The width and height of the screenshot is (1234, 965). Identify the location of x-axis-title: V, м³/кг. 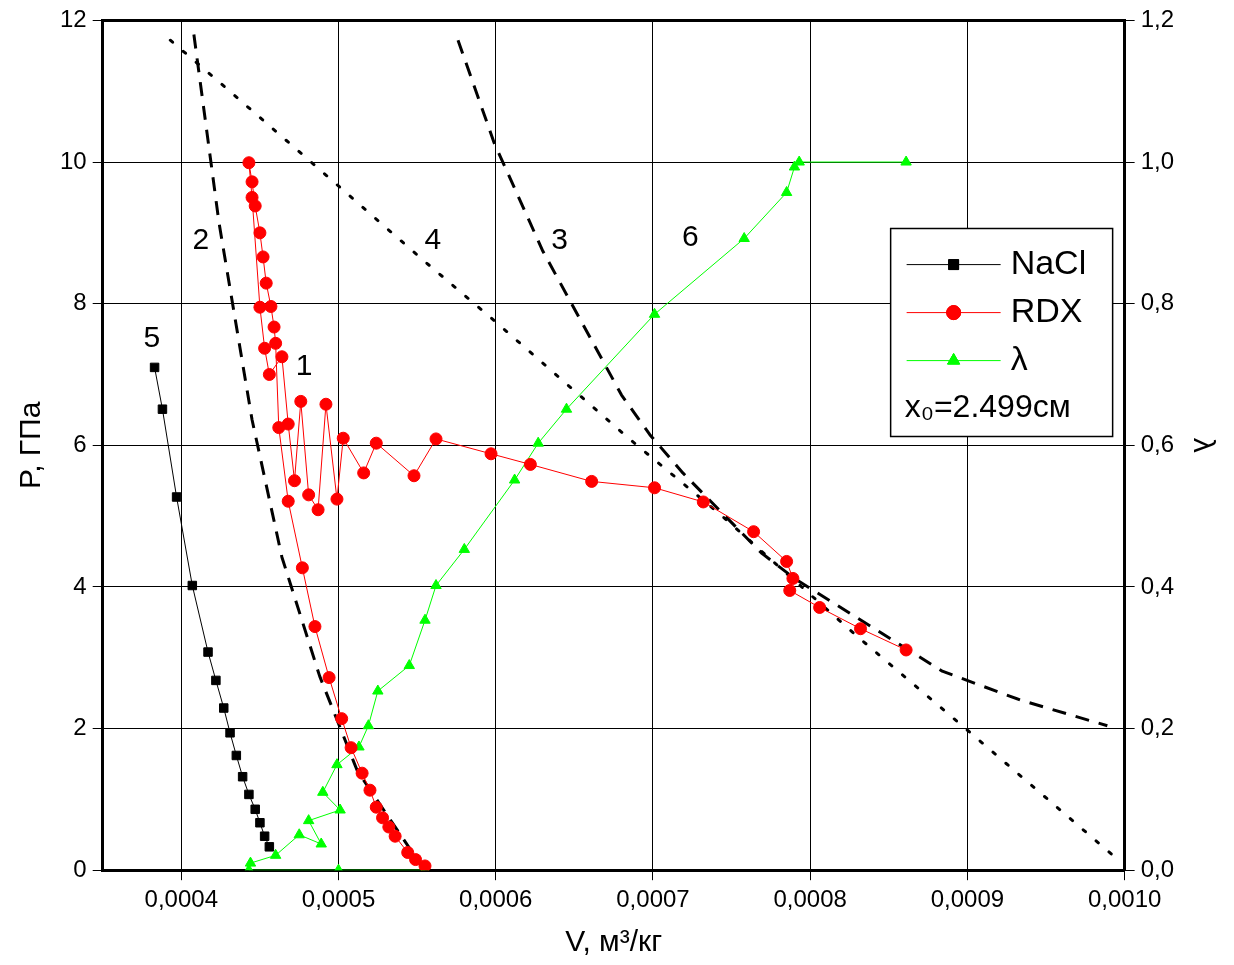
(614, 941).